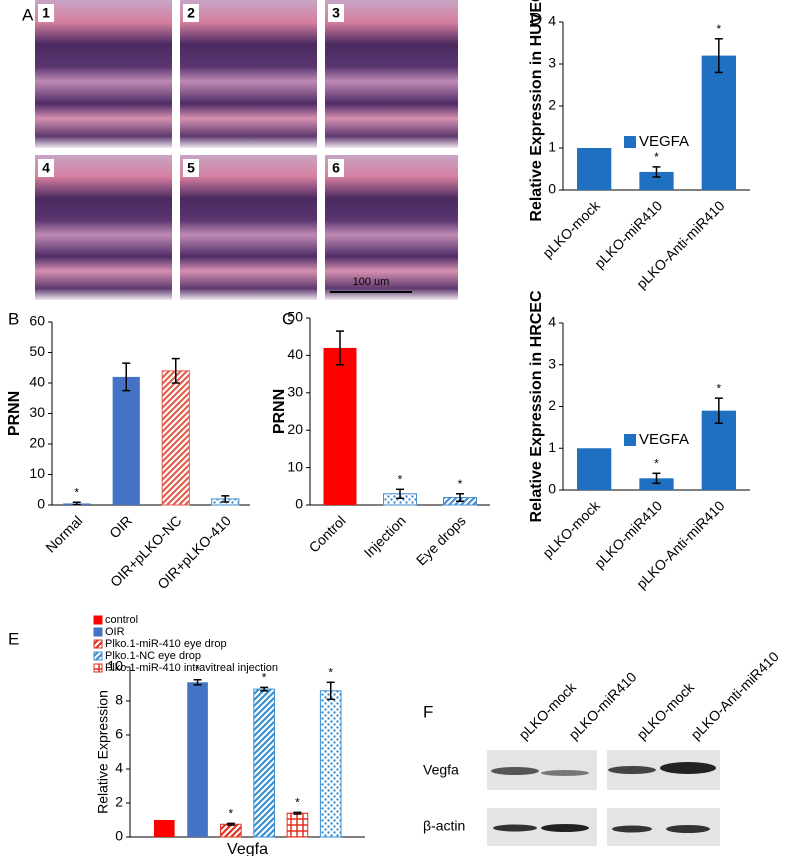 The width and height of the screenshot is (786, 856). I want to click on image-label: 2, so click(191, 13).